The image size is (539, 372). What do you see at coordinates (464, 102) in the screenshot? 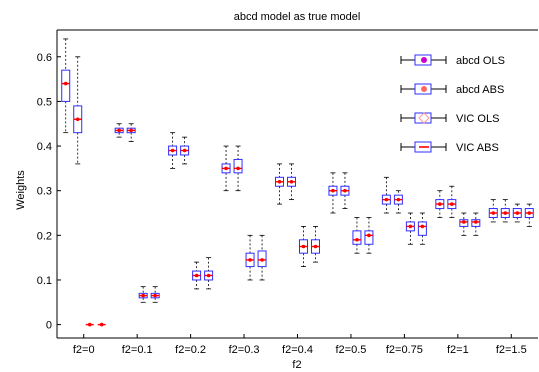
I see `legend: abcd OLS abcd ABS VIC OLS VIC ABS` at bounding box center [464, 102].